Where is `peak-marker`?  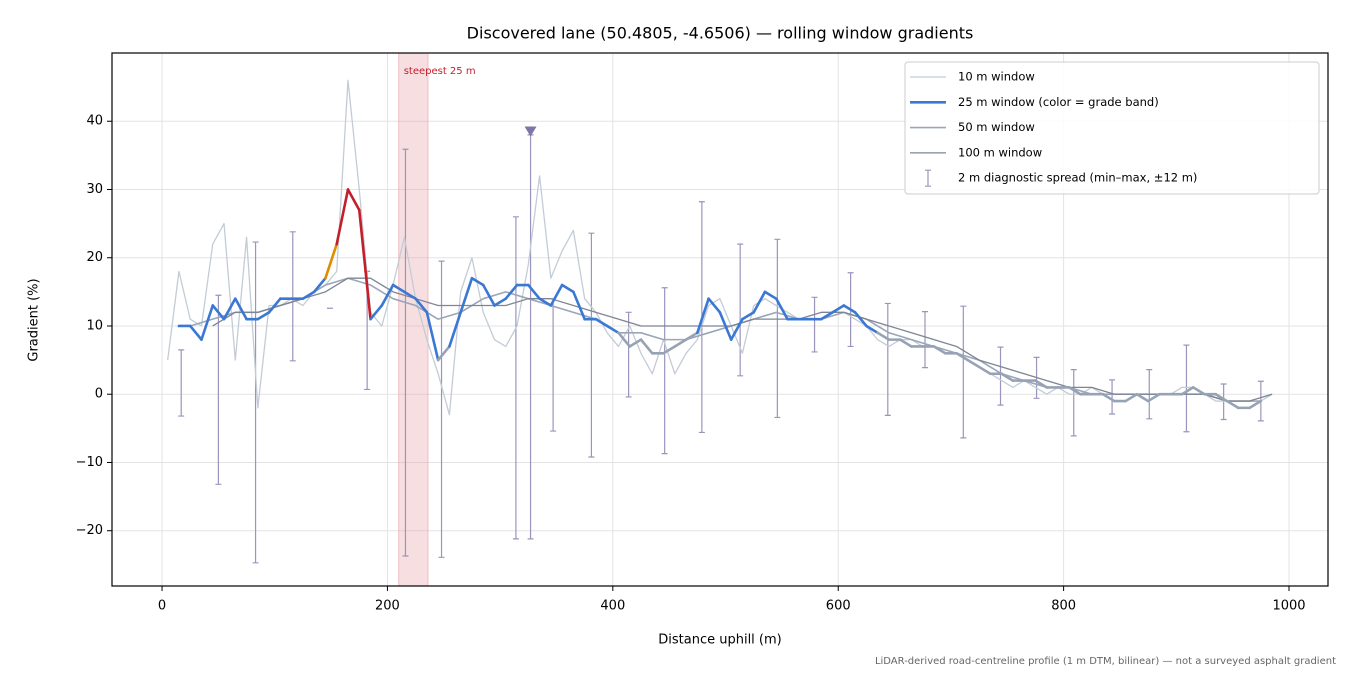 peak-marker is located at coordinates (530, 131).